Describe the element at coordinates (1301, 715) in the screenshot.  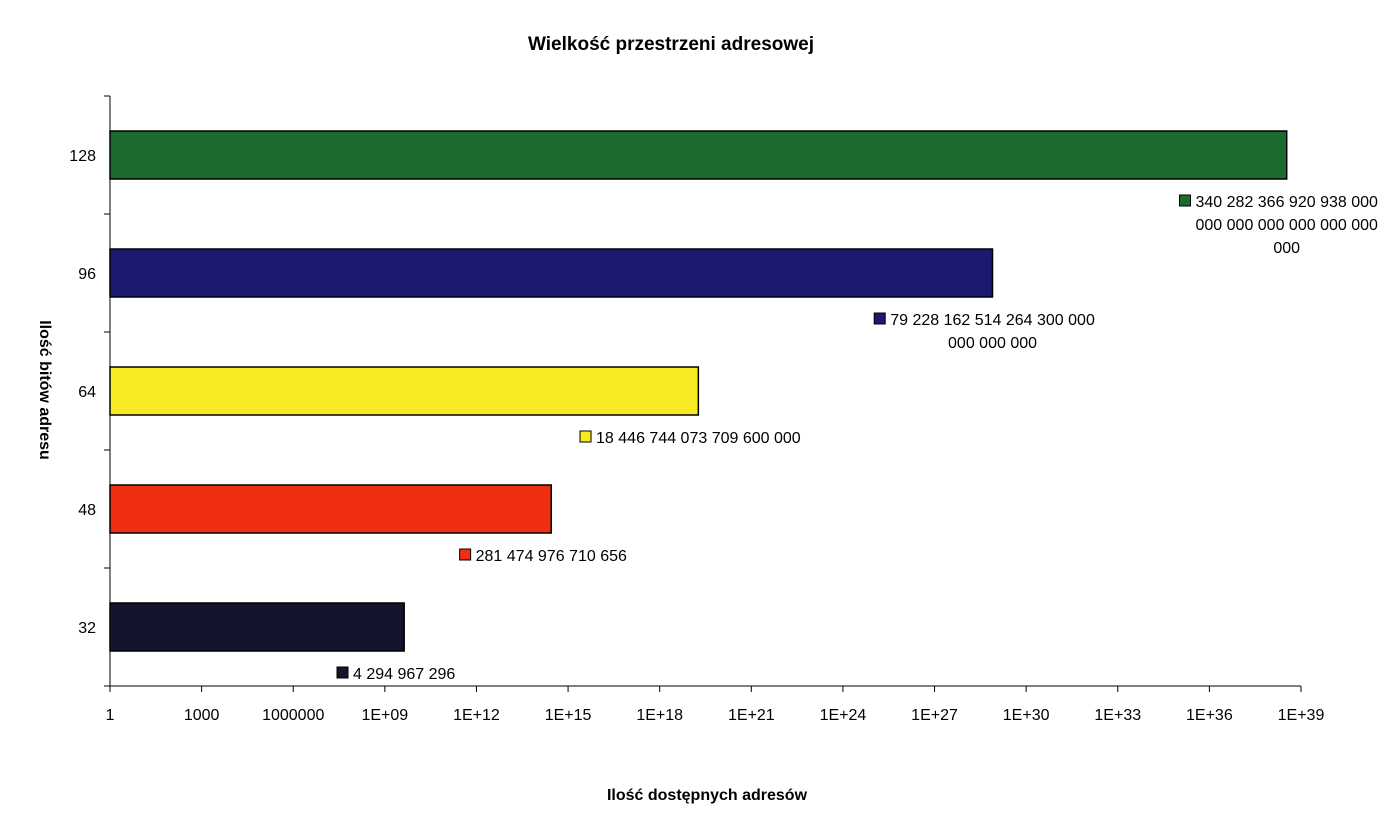
I see `x-tick-label: 1E+39` at that location.